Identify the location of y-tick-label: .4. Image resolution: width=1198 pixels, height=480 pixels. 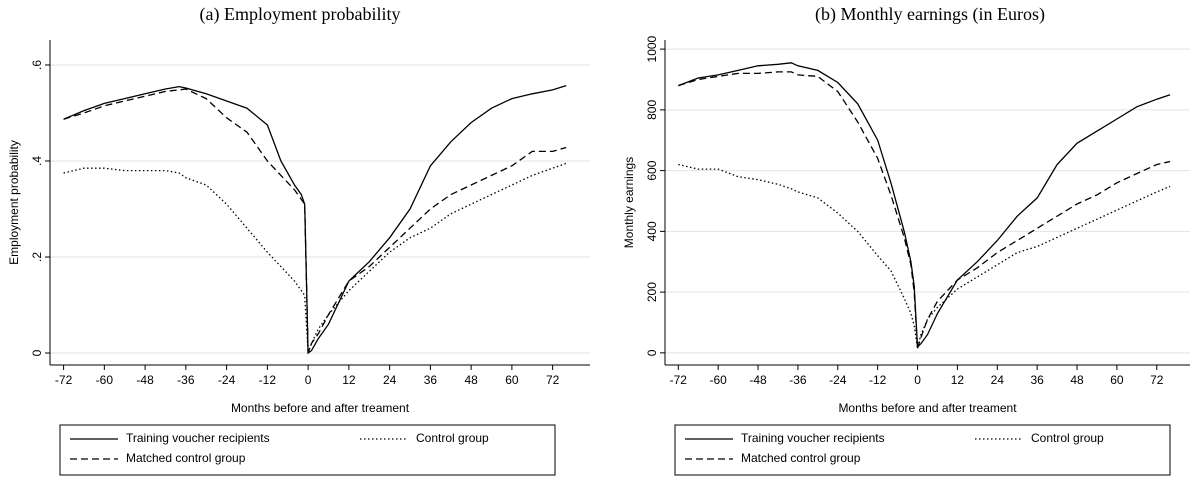
(37, 161).